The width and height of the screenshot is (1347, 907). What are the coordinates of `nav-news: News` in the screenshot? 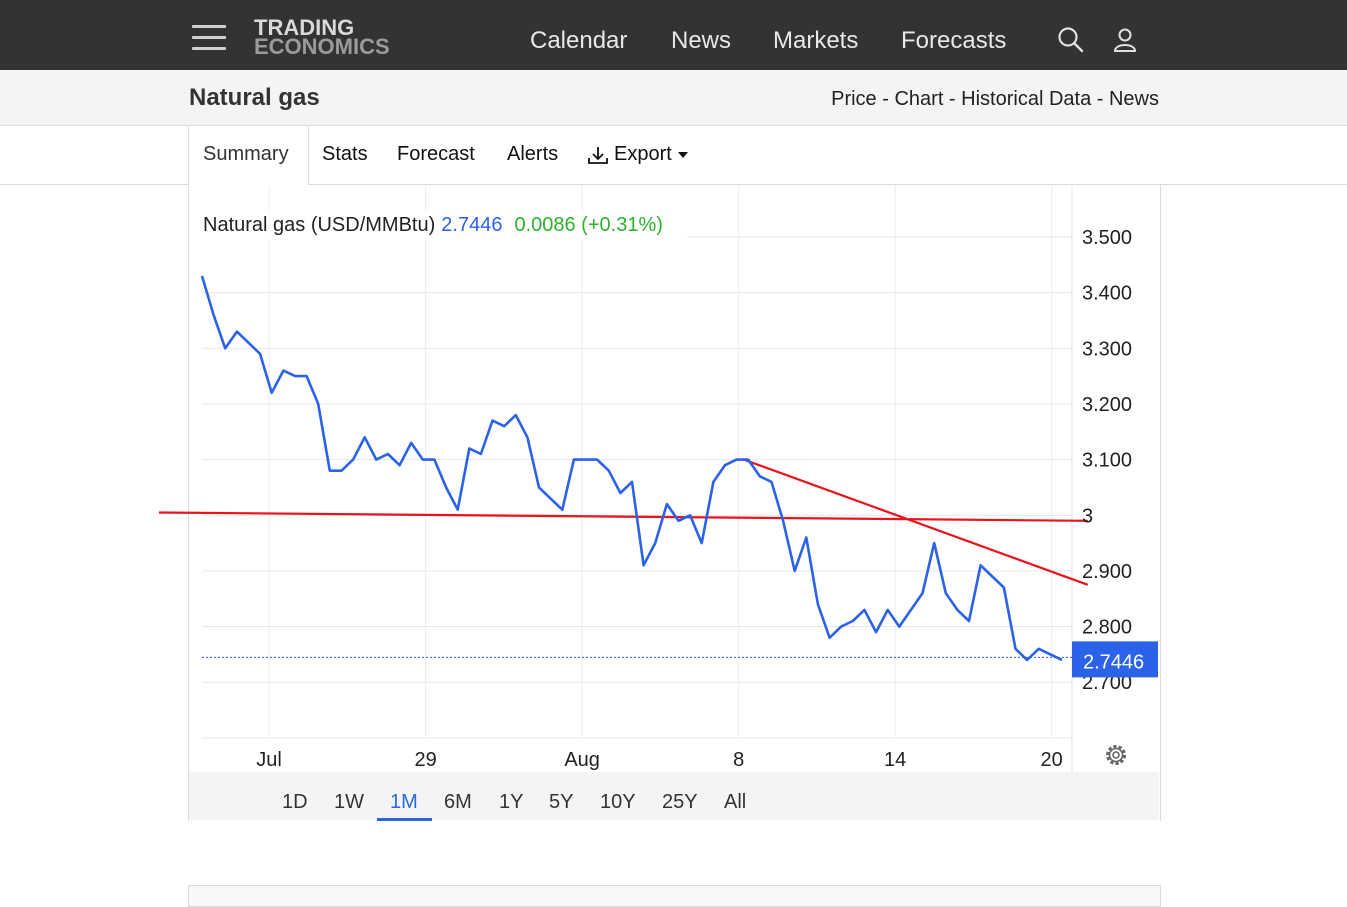 It's located at (701, 40).